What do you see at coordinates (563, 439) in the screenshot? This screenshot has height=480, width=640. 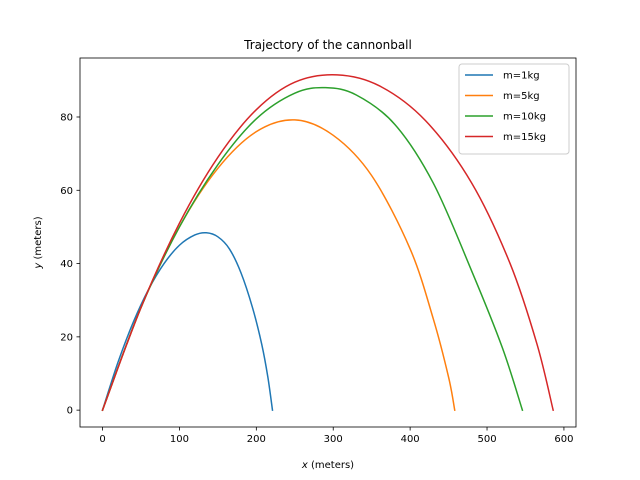 I see `x-tick-label: 600` at bounding box center [563, 439].